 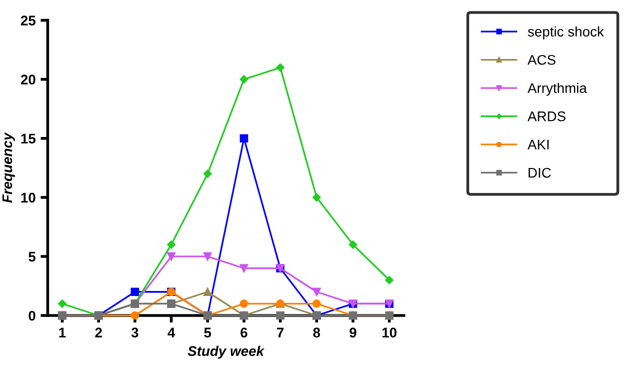 I want to click on y-tick-label: 20, so click(x=28, y=79).